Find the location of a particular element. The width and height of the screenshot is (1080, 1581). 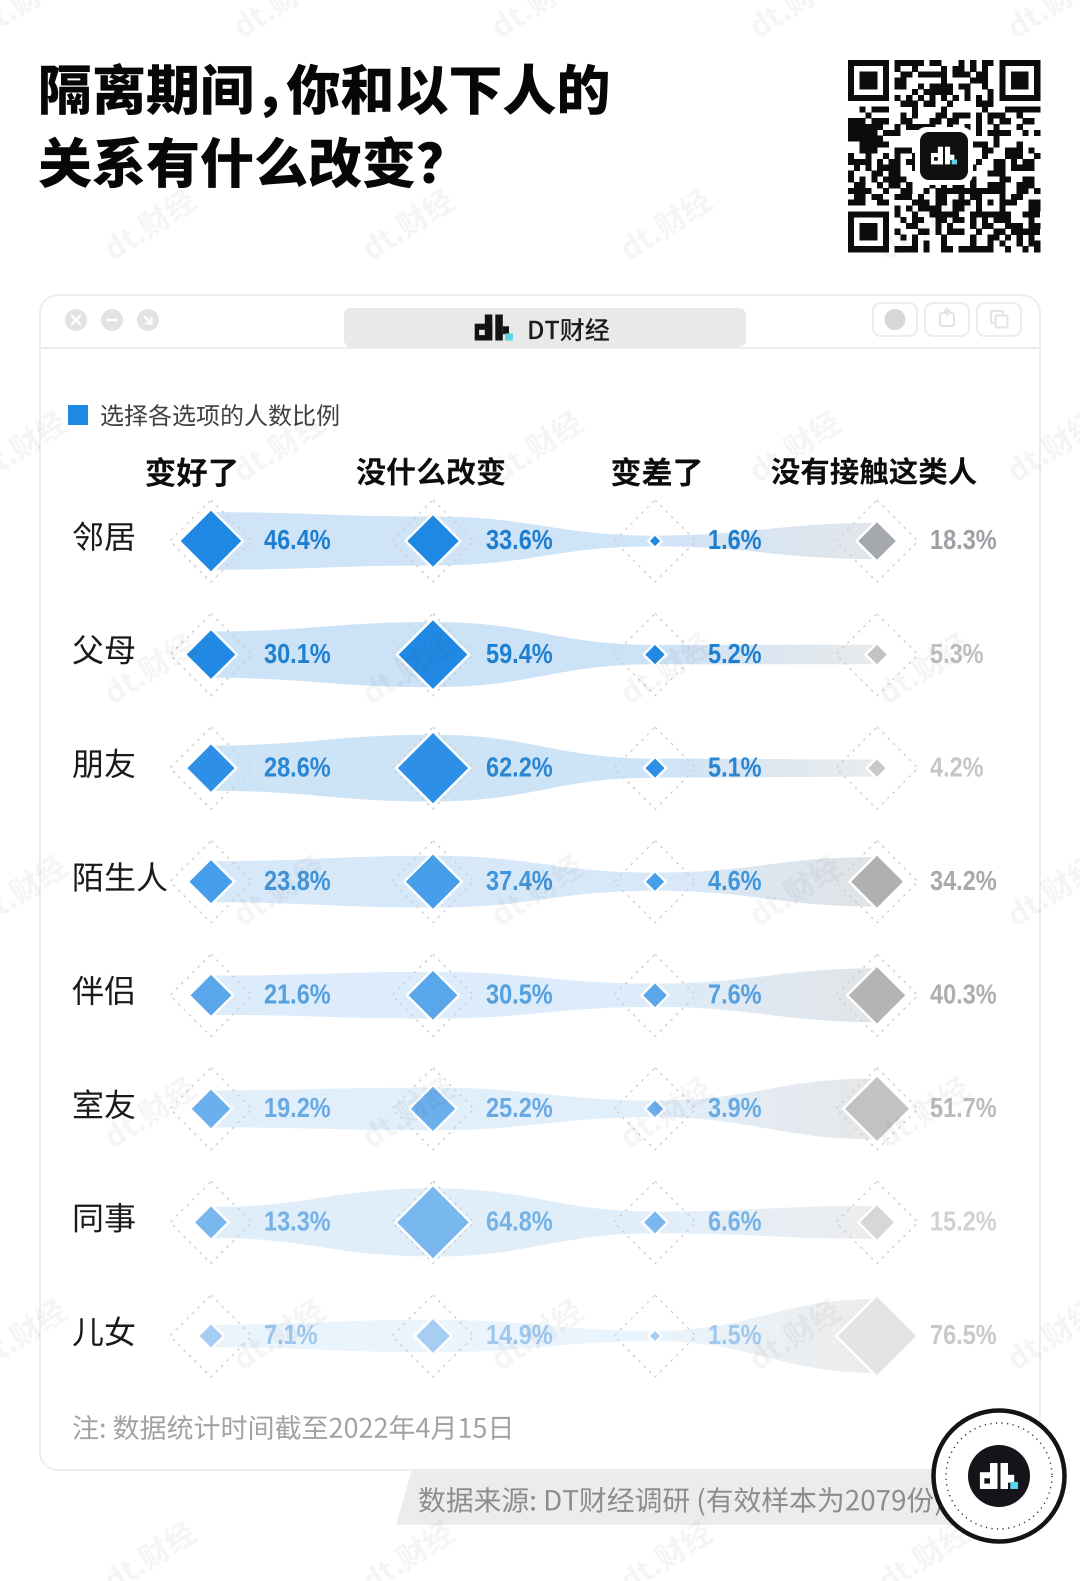

svg-text: 25.2% is located at coordinates (519, 1107).